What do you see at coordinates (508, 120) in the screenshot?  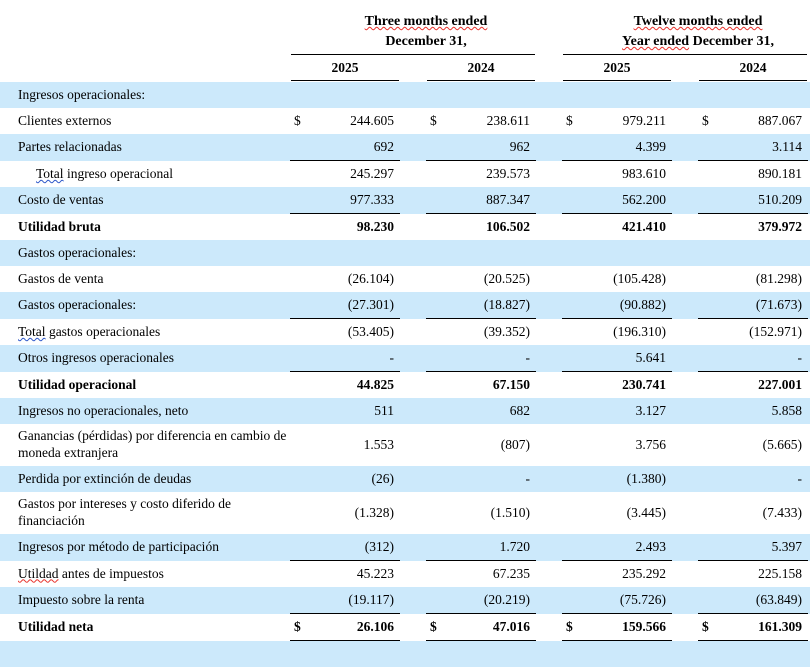 I see `value-cell: 238.611` at bounding box center [508, 120].